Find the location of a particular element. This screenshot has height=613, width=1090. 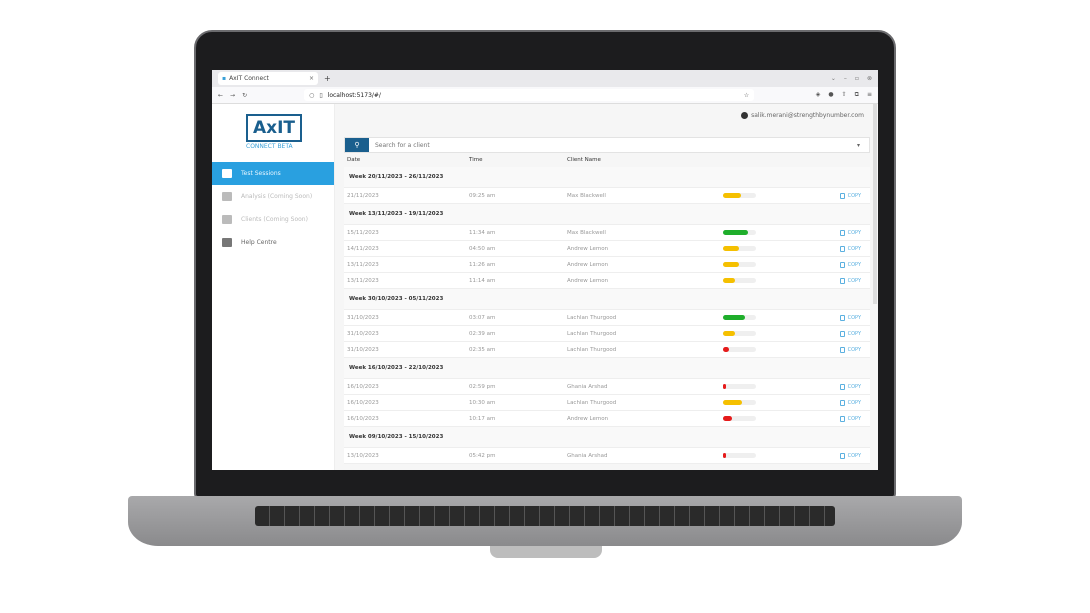

date-cell: 21/11/2023 is located at coordinates (363, 195).